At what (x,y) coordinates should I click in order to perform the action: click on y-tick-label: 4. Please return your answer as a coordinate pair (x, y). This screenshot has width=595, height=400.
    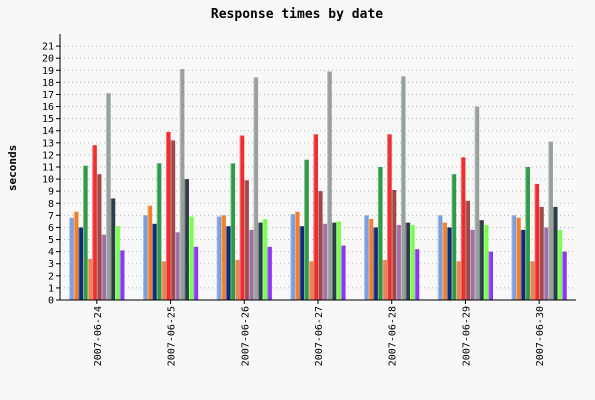
    Looking at the image, I should click on (51, 252).